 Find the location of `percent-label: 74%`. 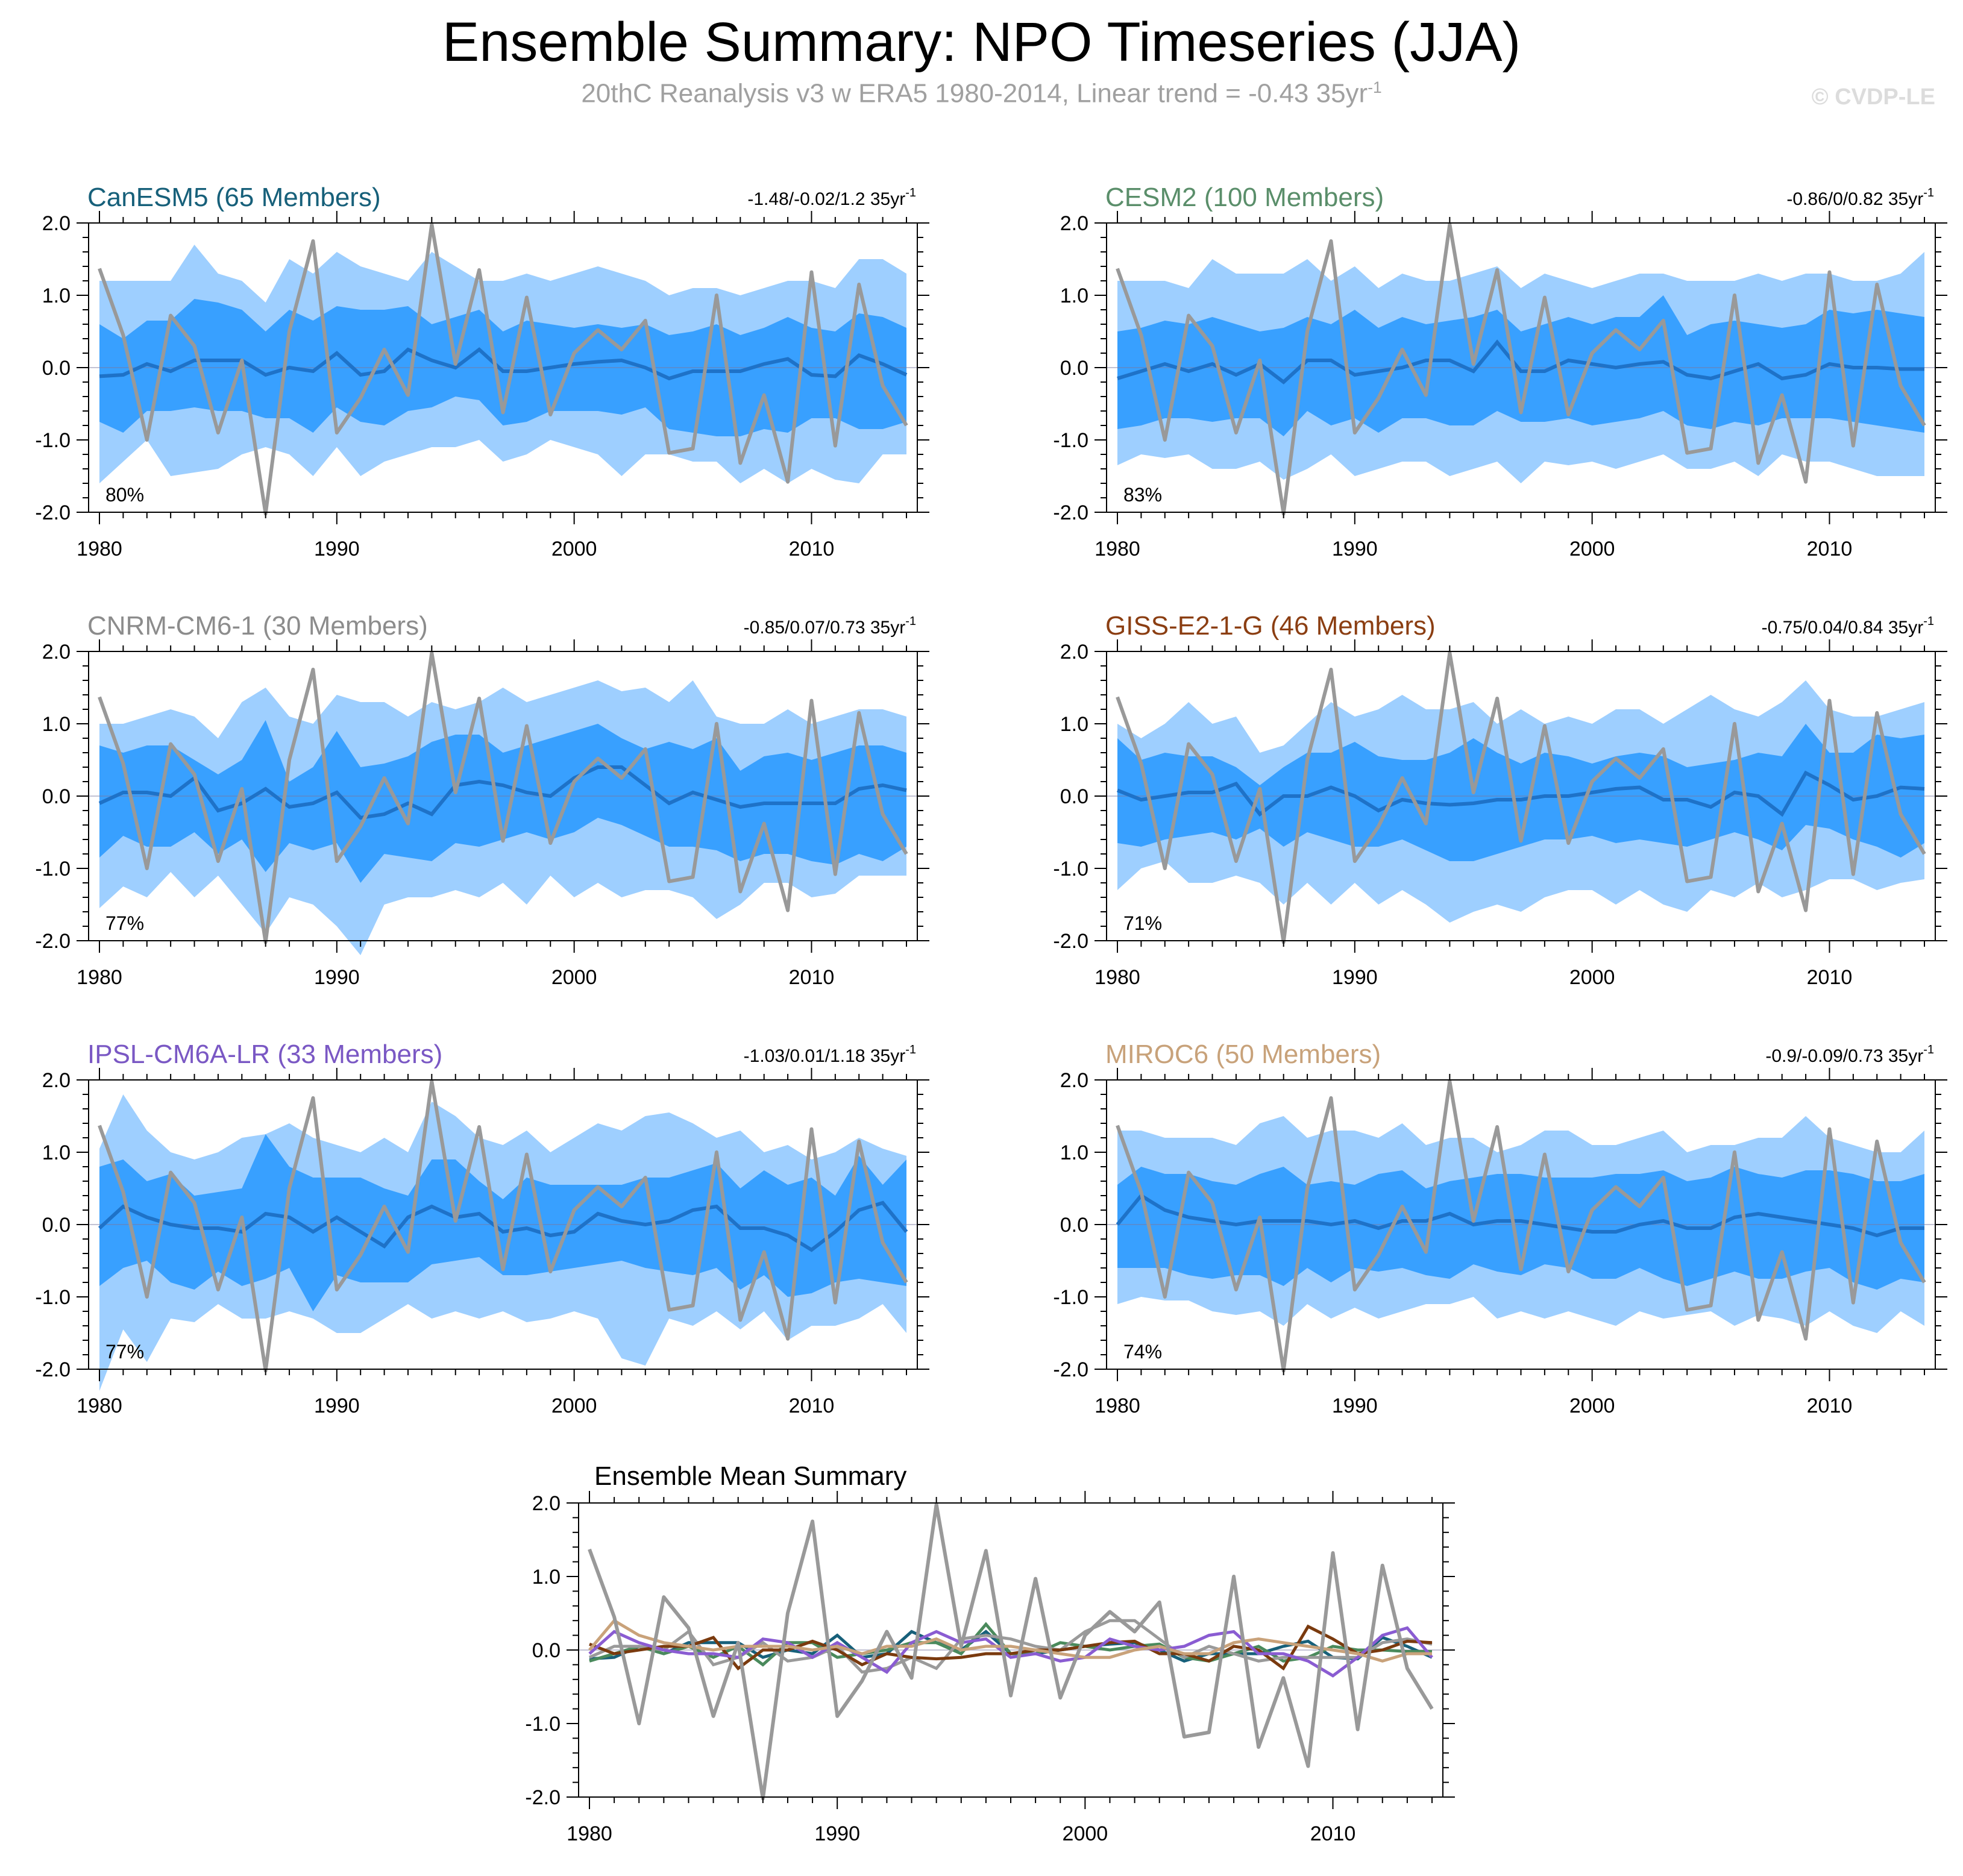

percent-label: 74% is located at coordinates (1142, 1352).